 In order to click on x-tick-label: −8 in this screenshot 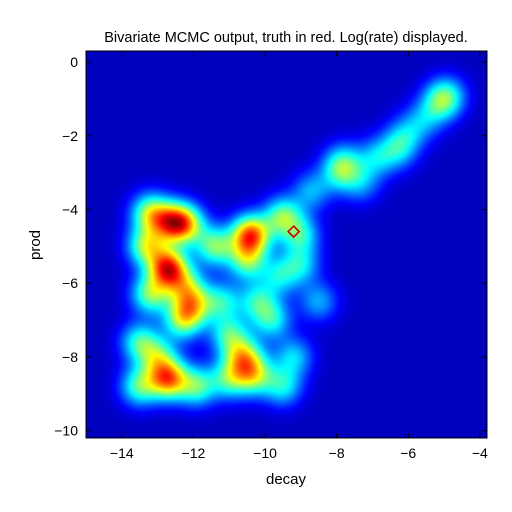, I will do `click(337, 453)`.